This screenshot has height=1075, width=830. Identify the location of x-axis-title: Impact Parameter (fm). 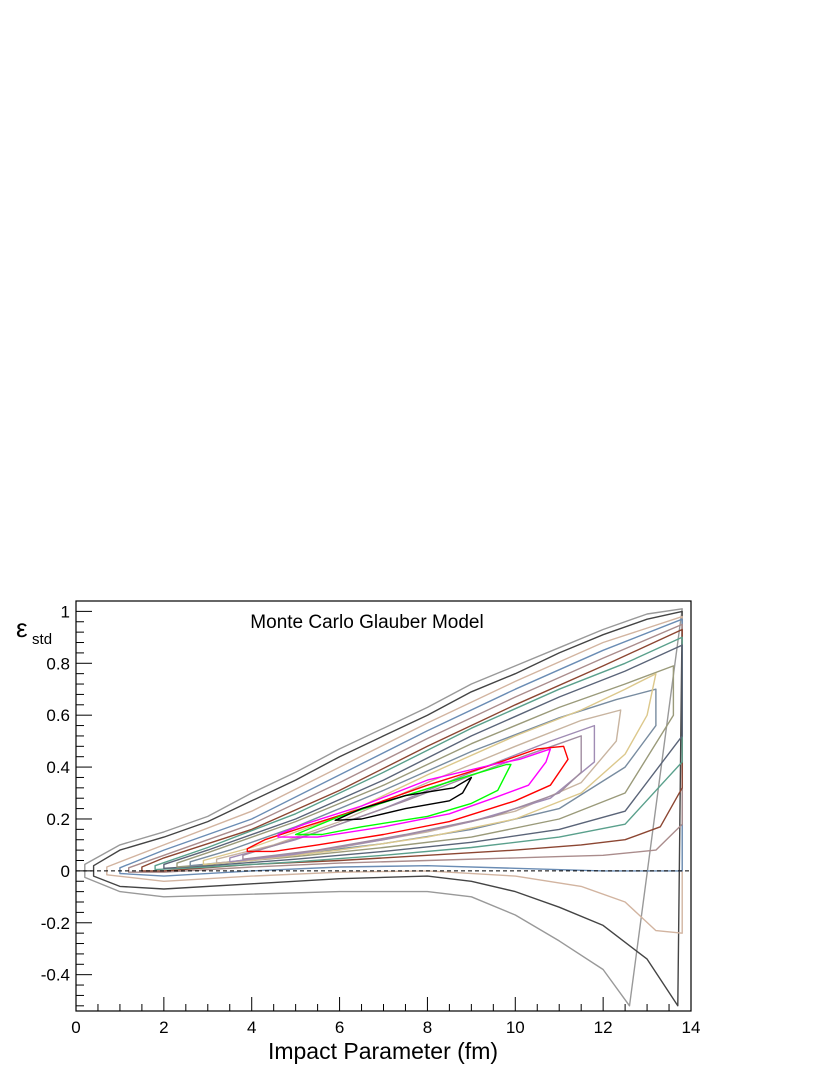
(383, 1051).